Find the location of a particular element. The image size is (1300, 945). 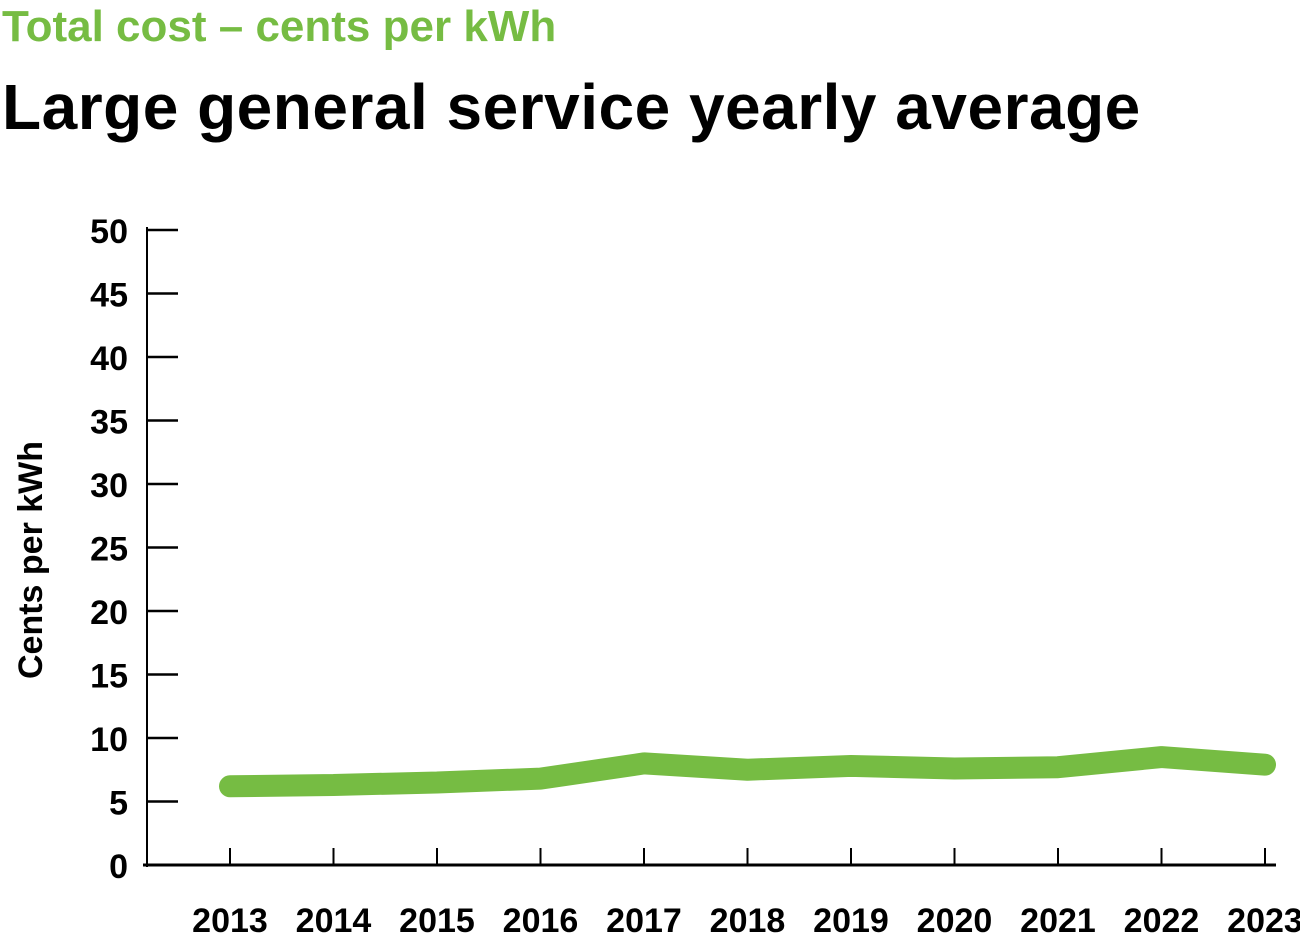

y-tick-label: 30 is located at coordinates (109, 486).